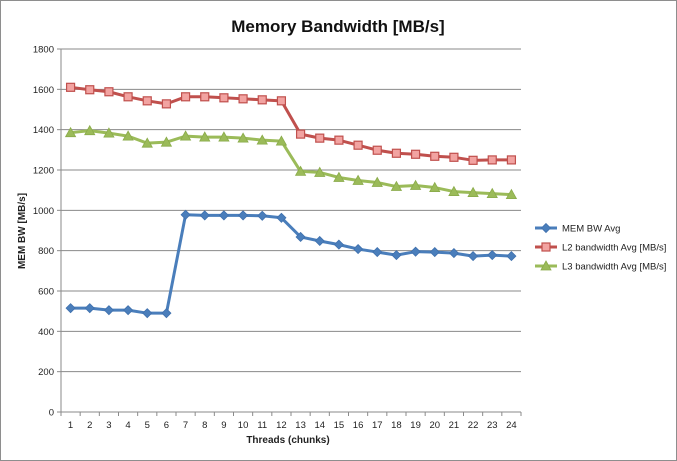  What do you see at coordinates (108, 425) in the screenshot?
I see `x-tick-label: 3` at bounding box center [108, 425].